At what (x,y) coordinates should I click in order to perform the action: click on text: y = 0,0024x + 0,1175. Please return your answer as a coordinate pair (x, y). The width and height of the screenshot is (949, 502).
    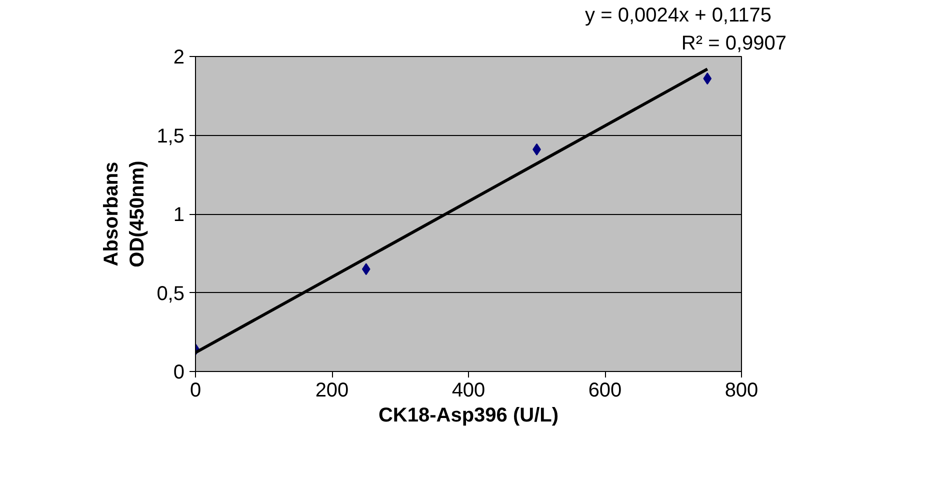
    Looking at the image, I should click on (678, 15).